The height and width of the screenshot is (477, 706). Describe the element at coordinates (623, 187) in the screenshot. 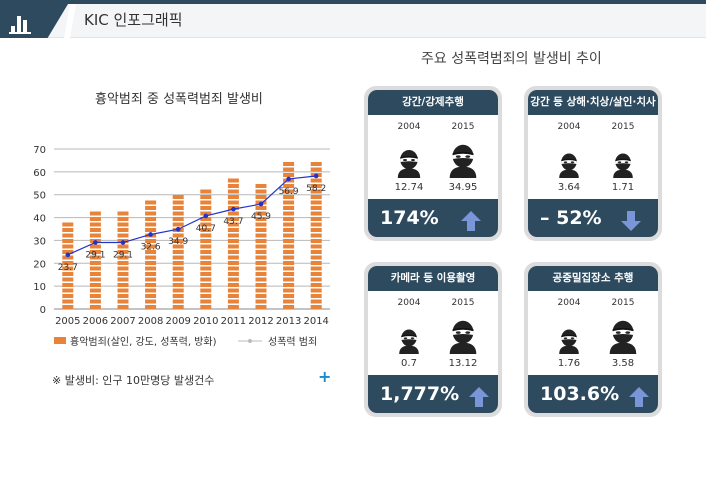

I see `value-end: 1.71` at that location.